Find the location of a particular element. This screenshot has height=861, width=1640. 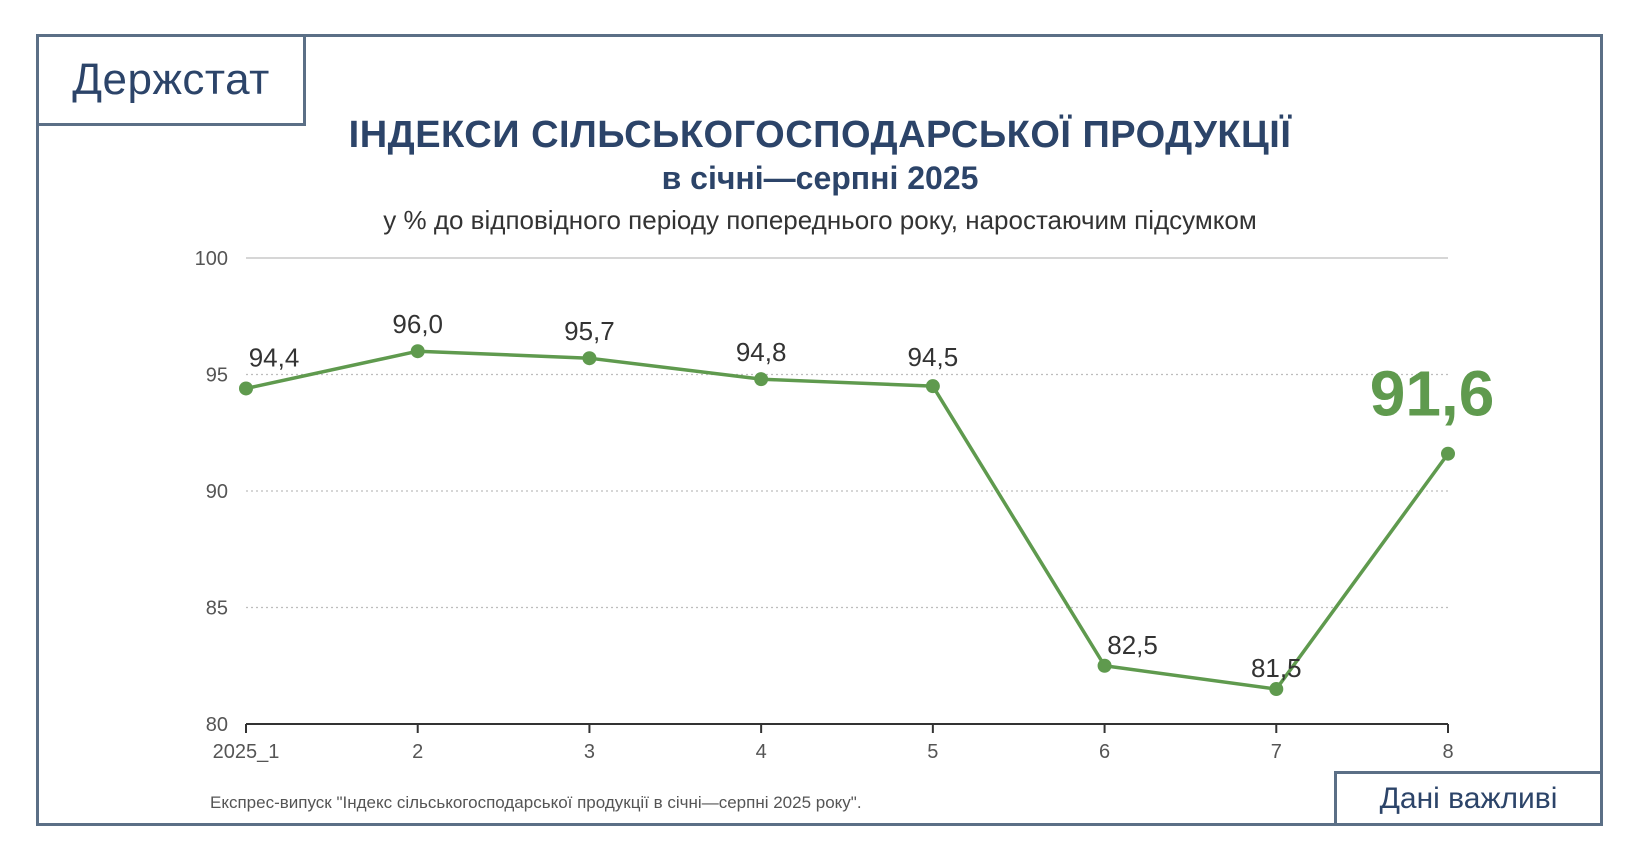

x-tick-label: 7 is located at coordinates (1276, 752).